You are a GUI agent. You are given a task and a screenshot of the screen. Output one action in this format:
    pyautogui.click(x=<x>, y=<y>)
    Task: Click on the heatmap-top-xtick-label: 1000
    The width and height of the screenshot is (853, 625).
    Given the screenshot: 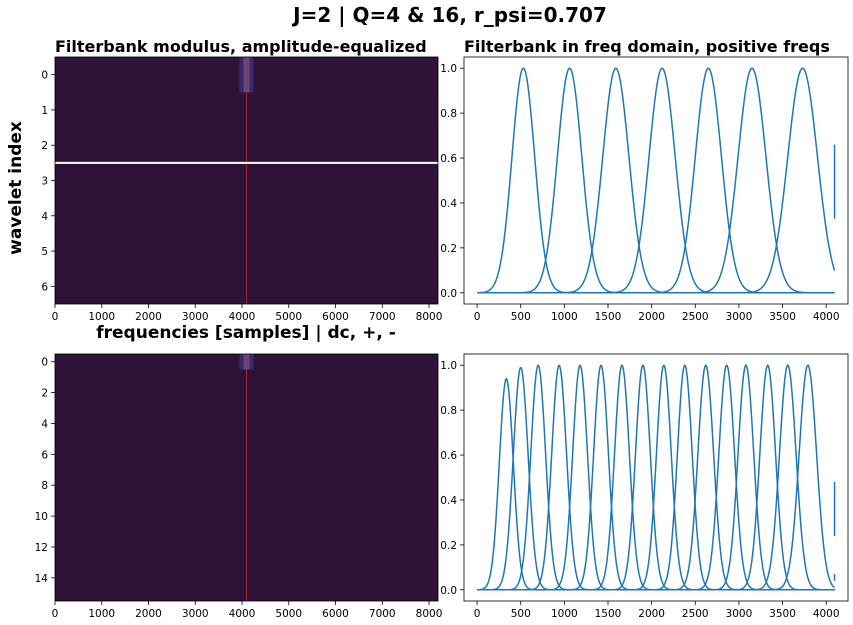 What is the action you would take?
    pyautogui.click(x=101, y=317)
    